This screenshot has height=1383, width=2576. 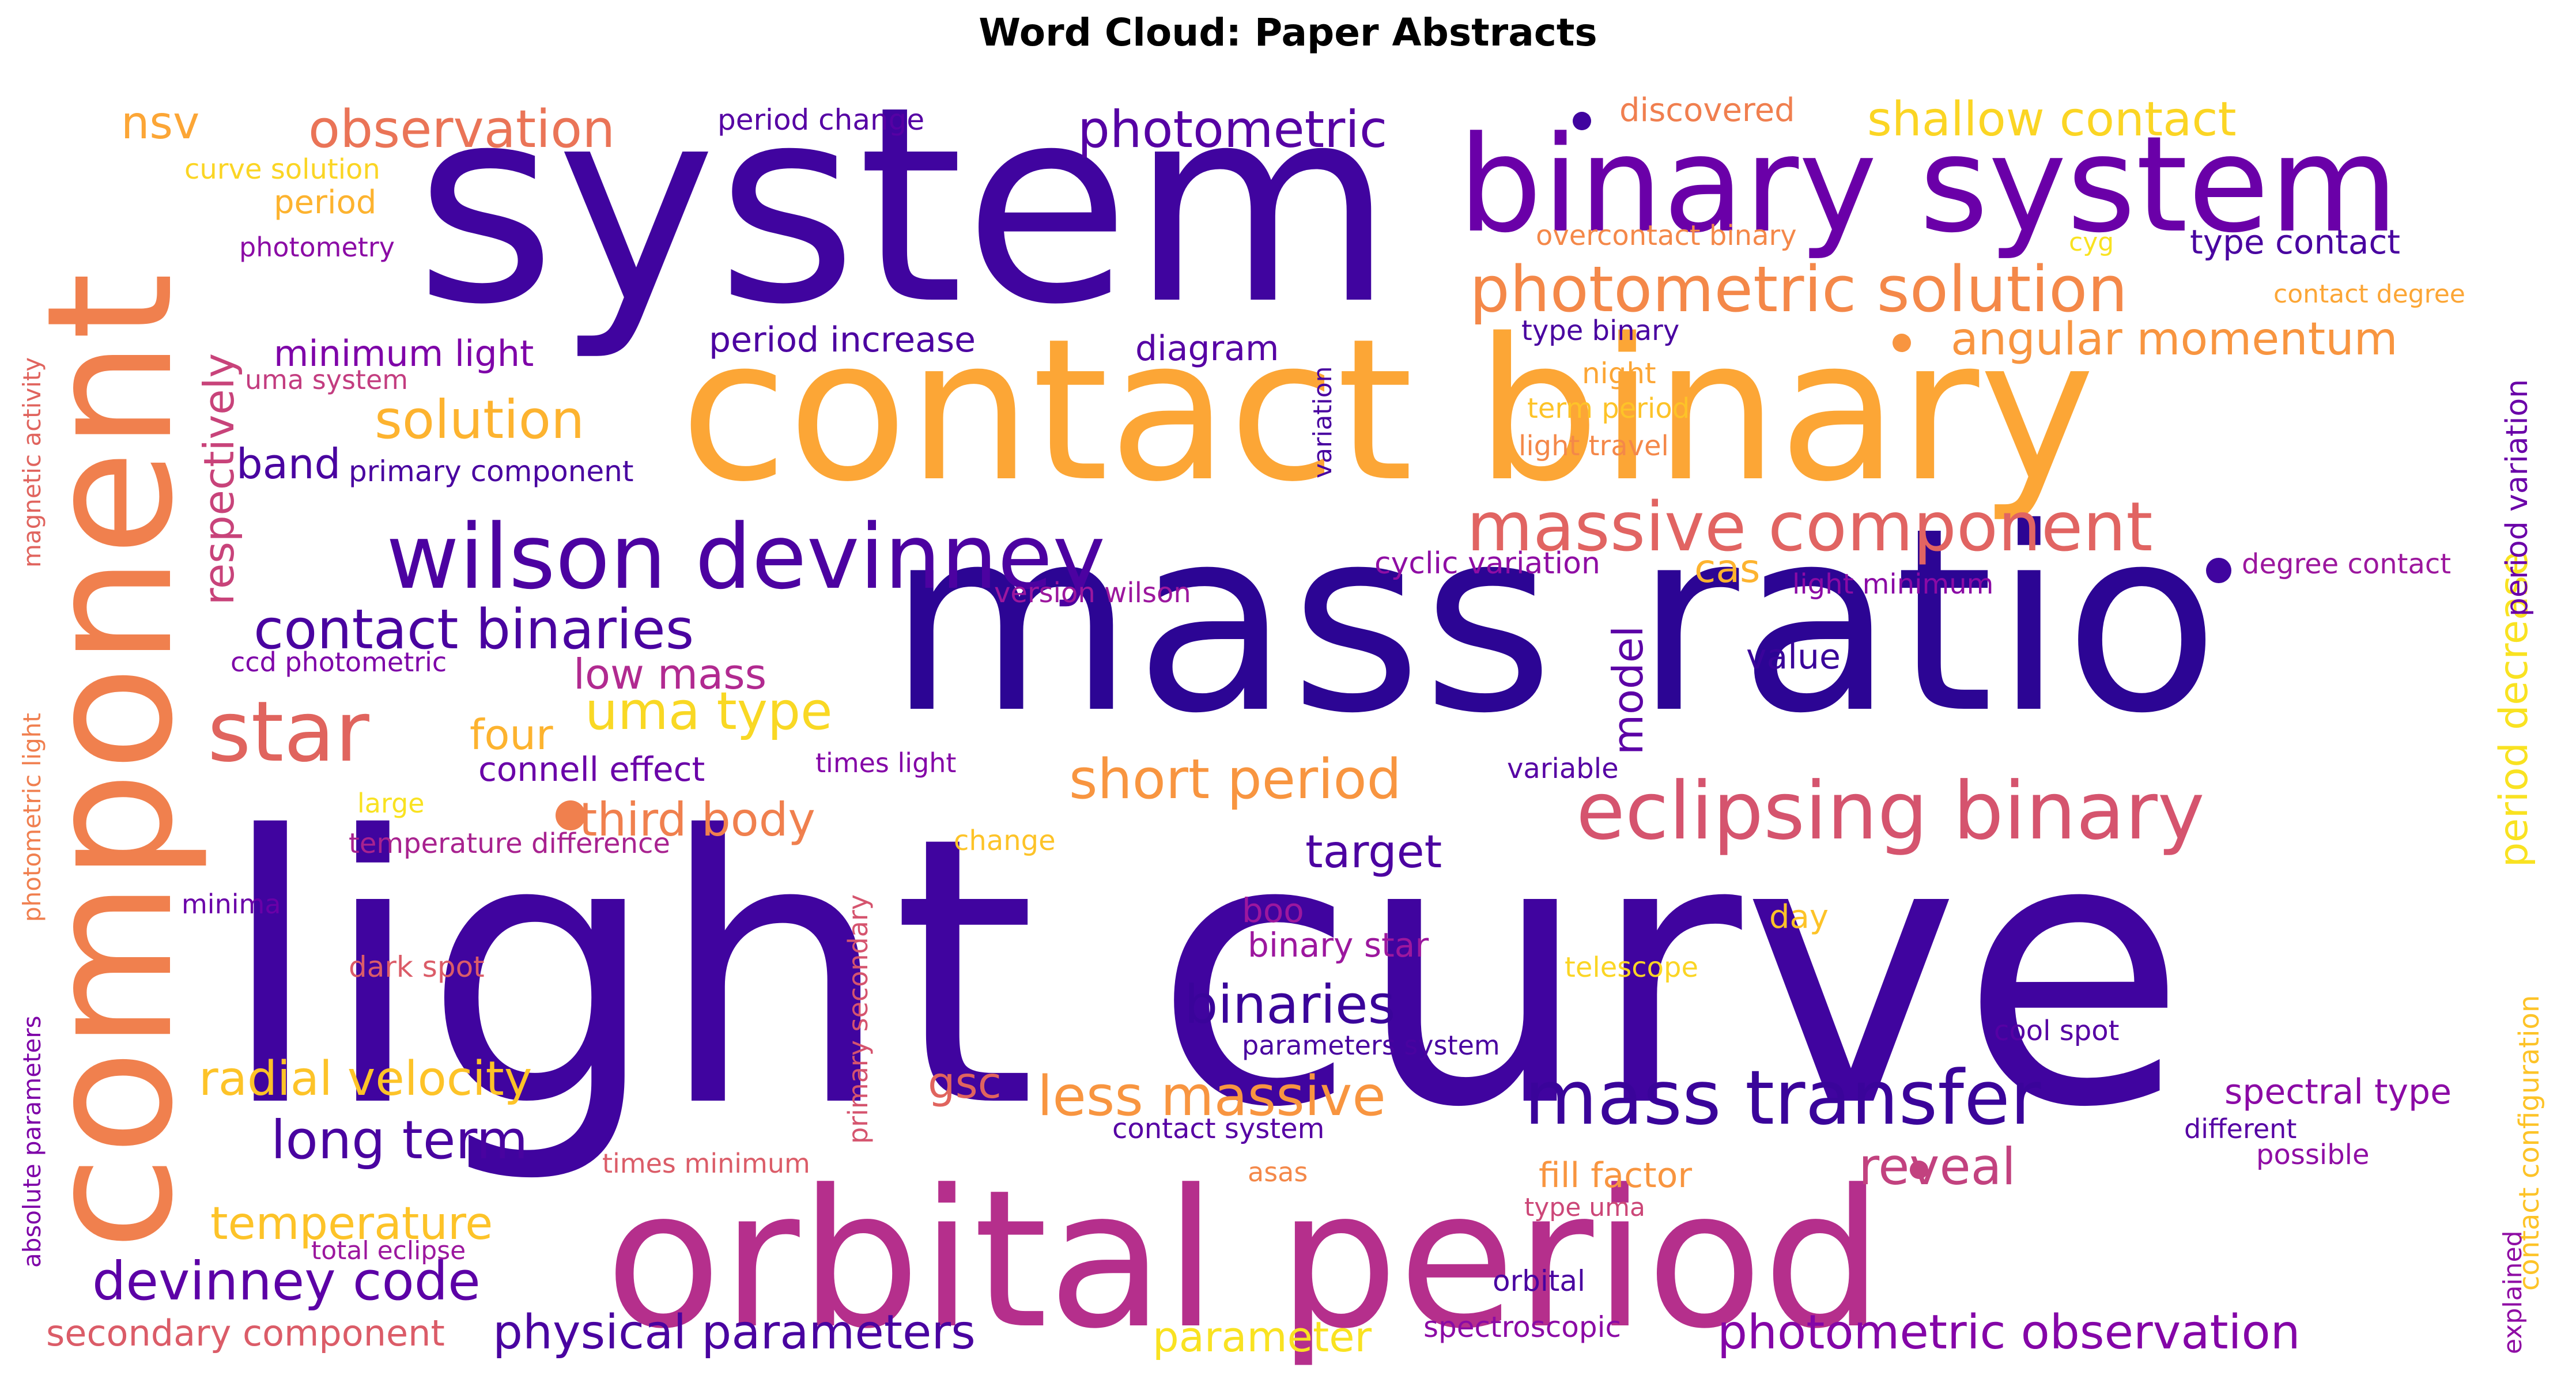 What do you see at coordinates (1211, 1097) in the screenshot?
I see `word-less-massive: less massive` at bounding box center [1211, 1097].